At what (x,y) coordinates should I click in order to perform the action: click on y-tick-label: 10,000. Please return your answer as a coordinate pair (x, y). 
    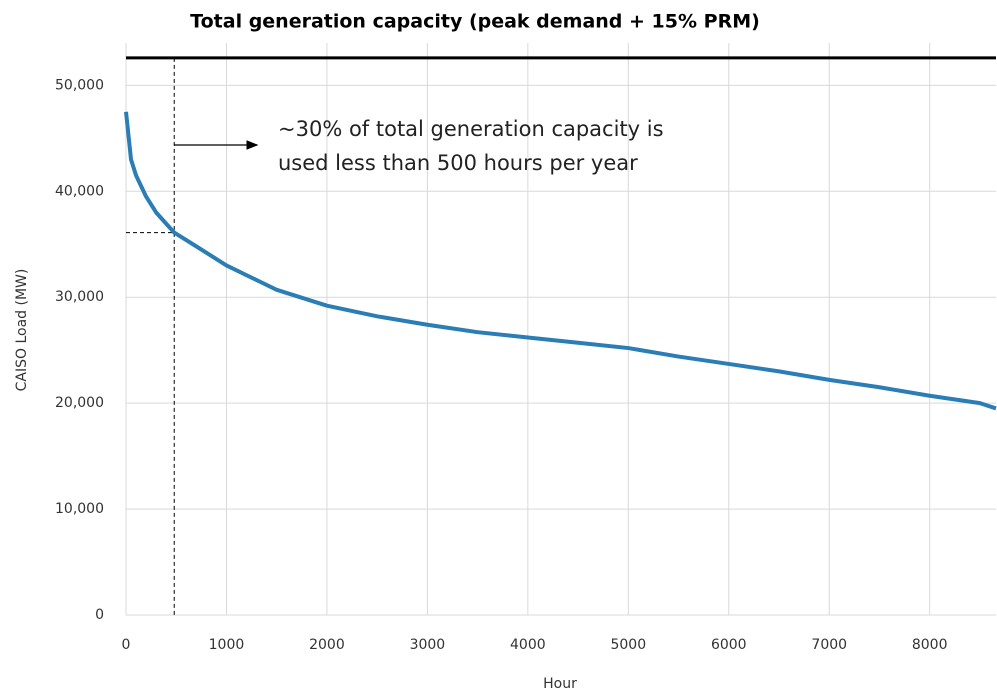
    Looking at the image, I should click on (79, 509).